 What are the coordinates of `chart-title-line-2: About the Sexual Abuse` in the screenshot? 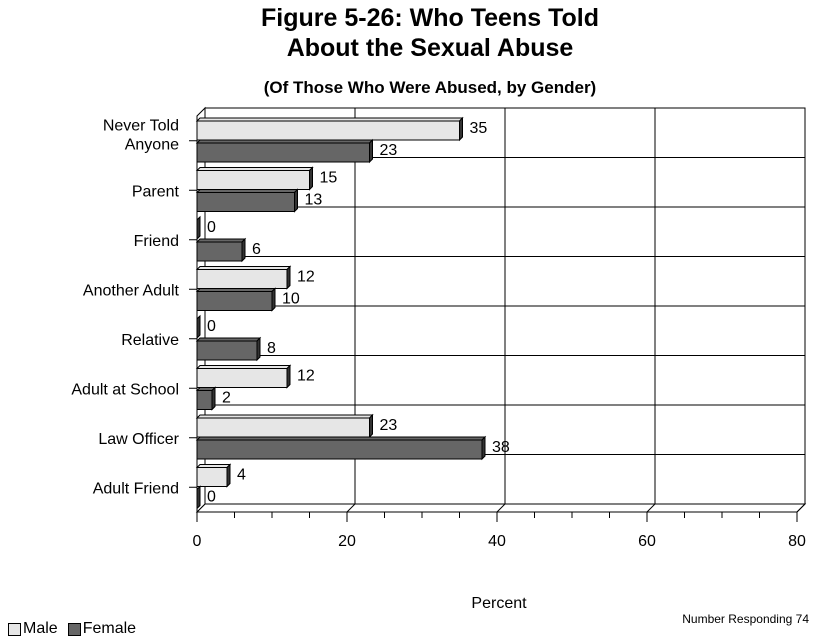 It's located at (430, 48).